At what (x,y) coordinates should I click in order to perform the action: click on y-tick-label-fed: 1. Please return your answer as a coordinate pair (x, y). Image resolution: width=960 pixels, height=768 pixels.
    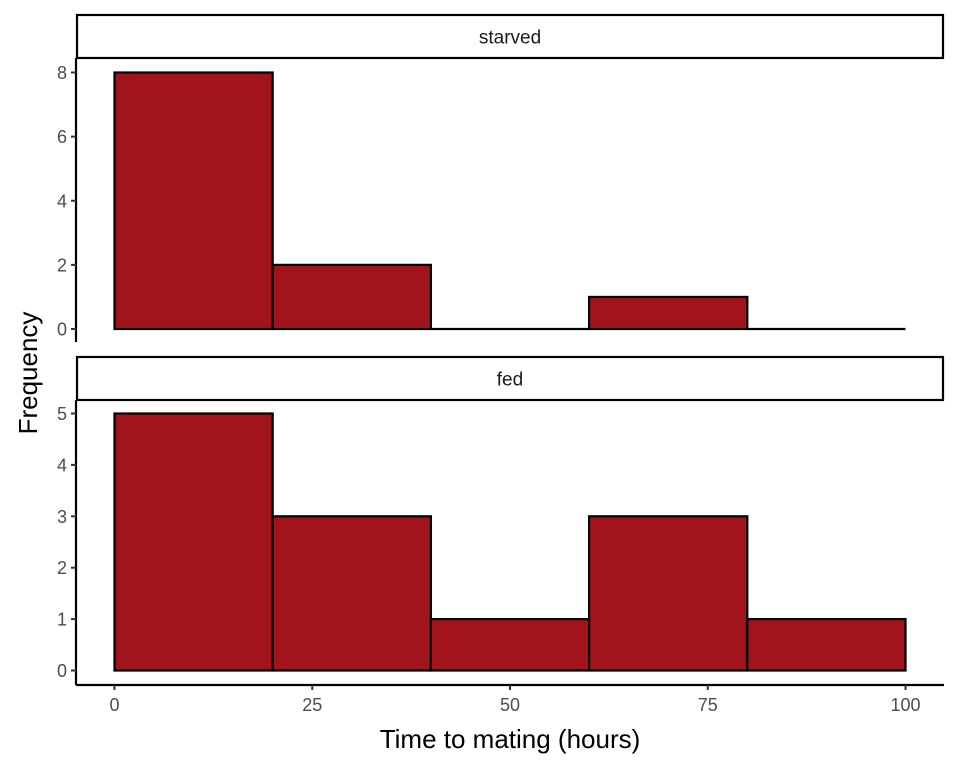
    Looking at the image, I should click on (62, 620).